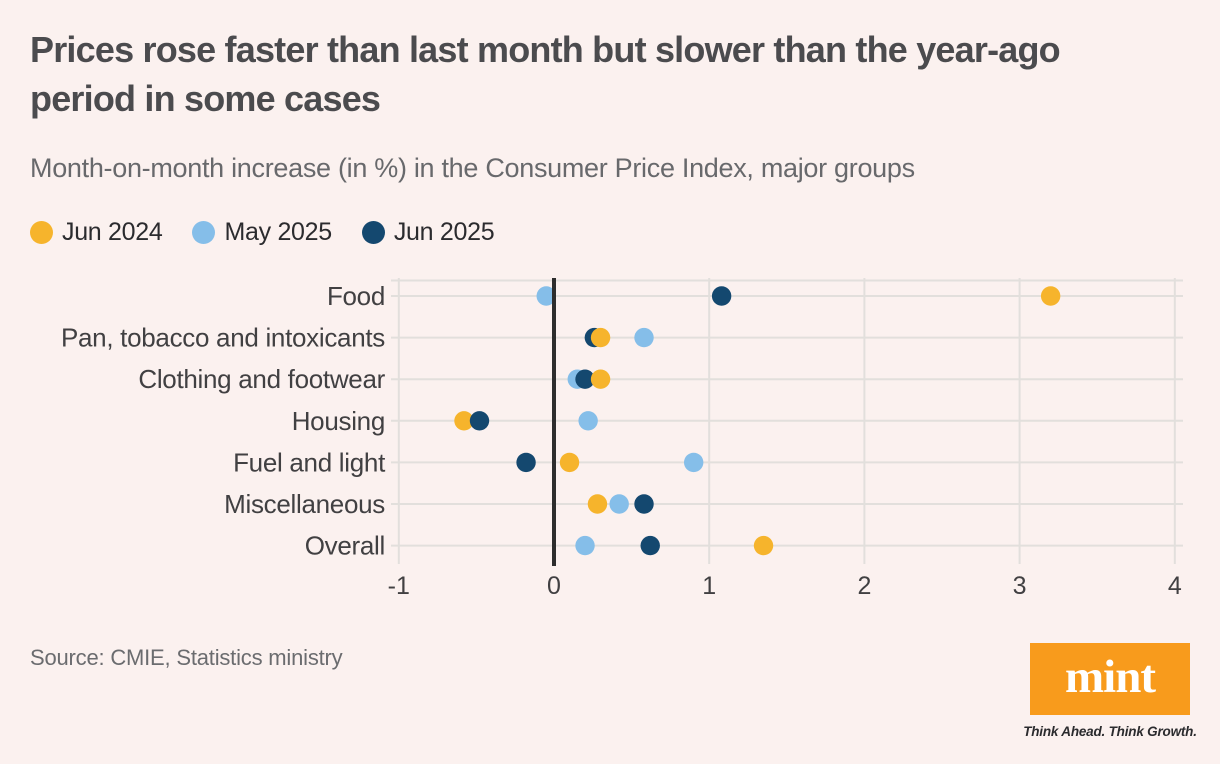 This screenshot has width=1220, height=764. I want to click on category-label-pan-tobacco-and-intoxicants: Pan, tobacco and intoxicants, so click(223, 338).